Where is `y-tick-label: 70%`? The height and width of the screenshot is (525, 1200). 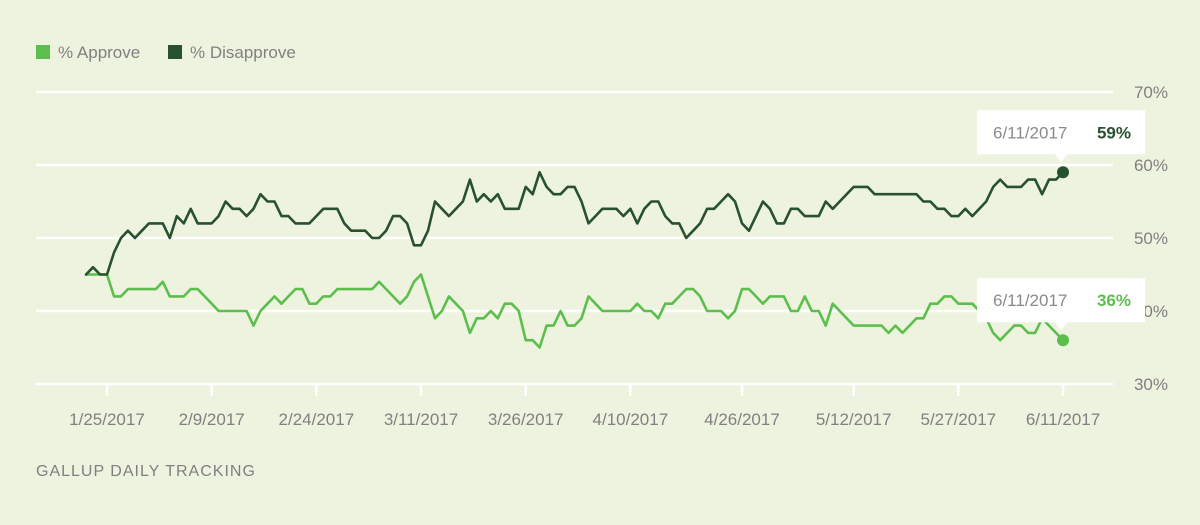 y-tick-label: 70% is located at coordinates (1151, 92).